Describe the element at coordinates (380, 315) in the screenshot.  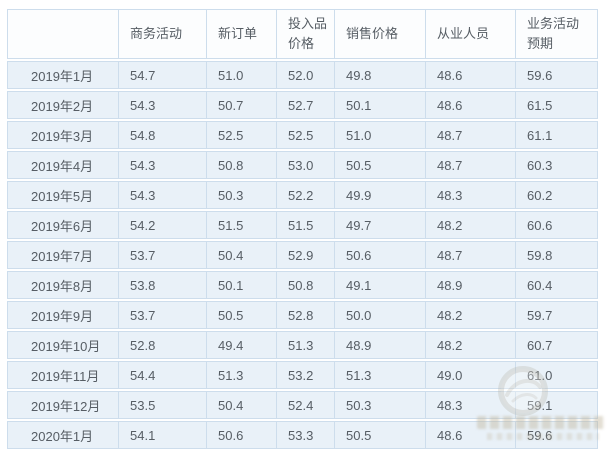
I see `table-cell: 50.0` at that location.